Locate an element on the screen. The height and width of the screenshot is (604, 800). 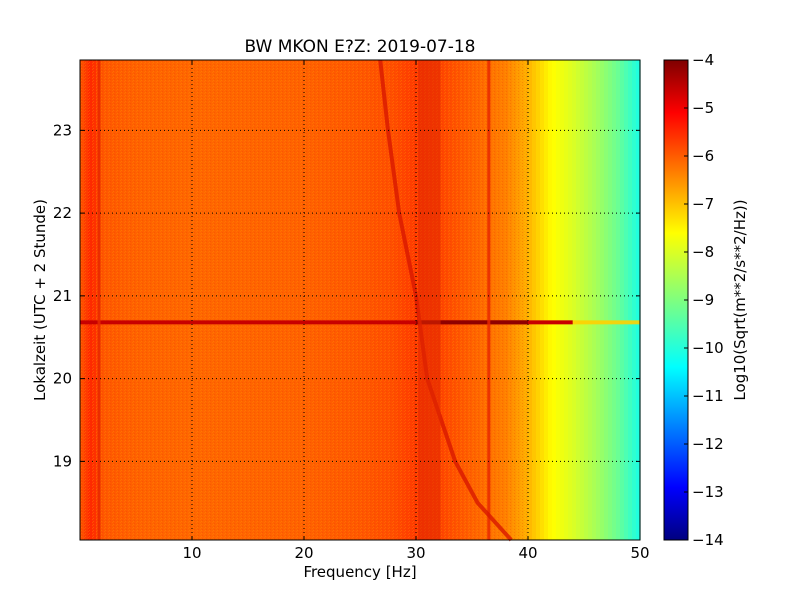
x-tick-label: 30 is located at coordinates (415, 553).